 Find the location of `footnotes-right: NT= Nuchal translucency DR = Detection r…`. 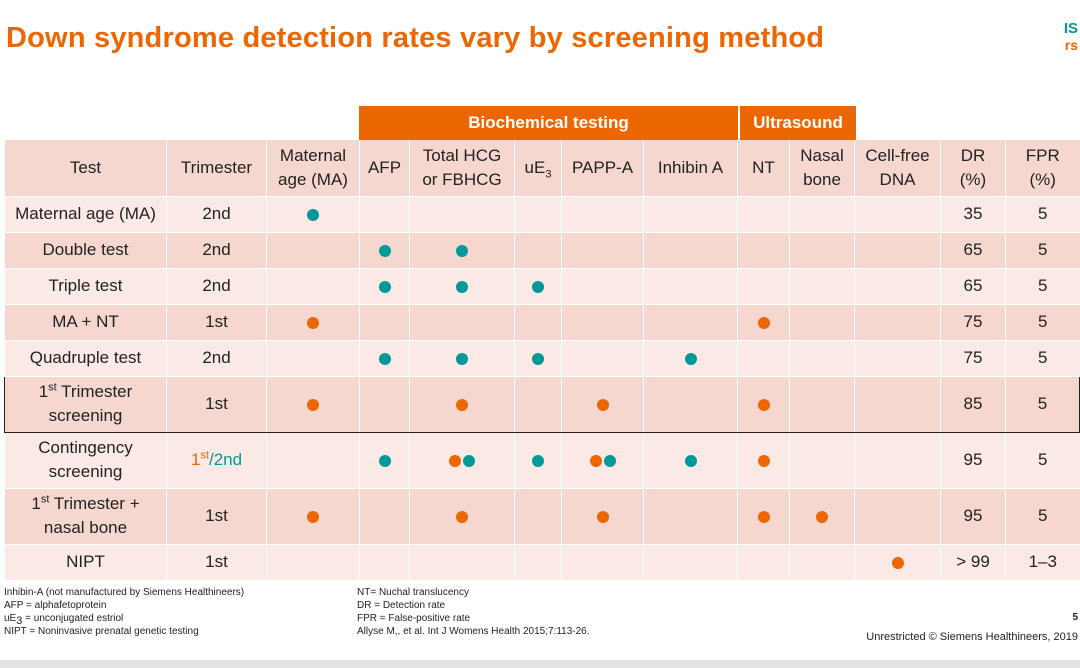

footnotes-right: NT= Nuchal translucency DR = Detection r… is located at coordinates (473, 612).